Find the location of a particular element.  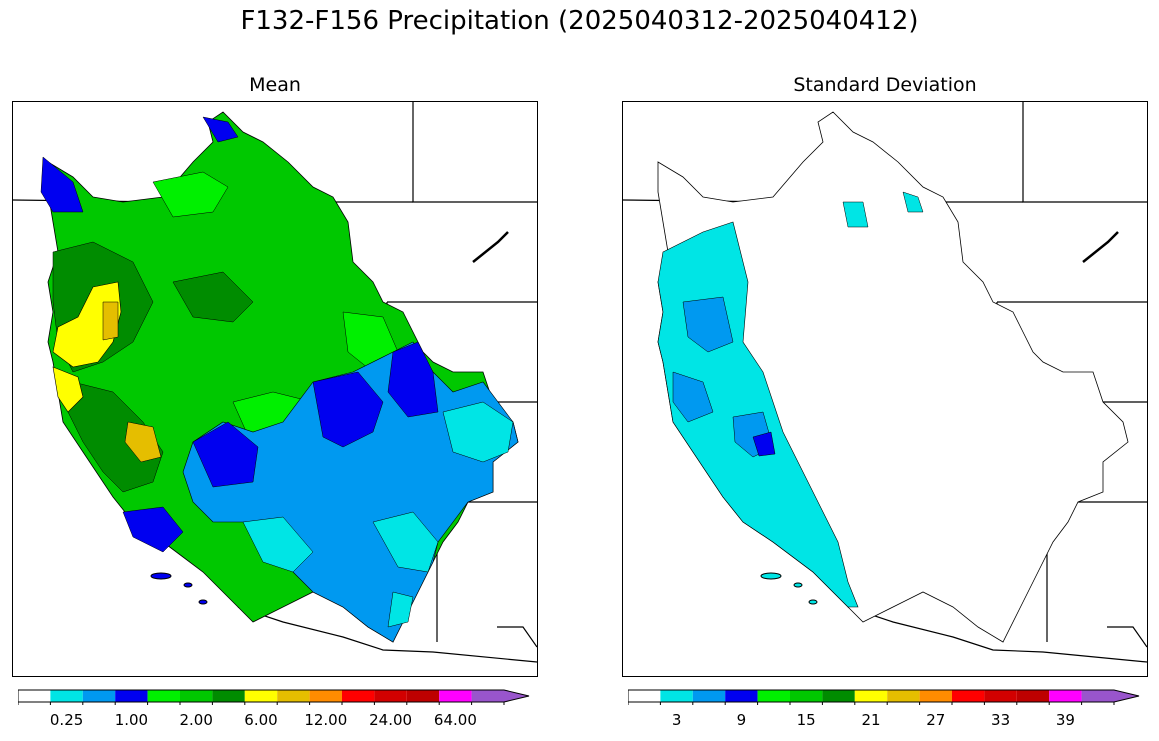

mean-panel-title: Mean is located at coordinates (275, 85).